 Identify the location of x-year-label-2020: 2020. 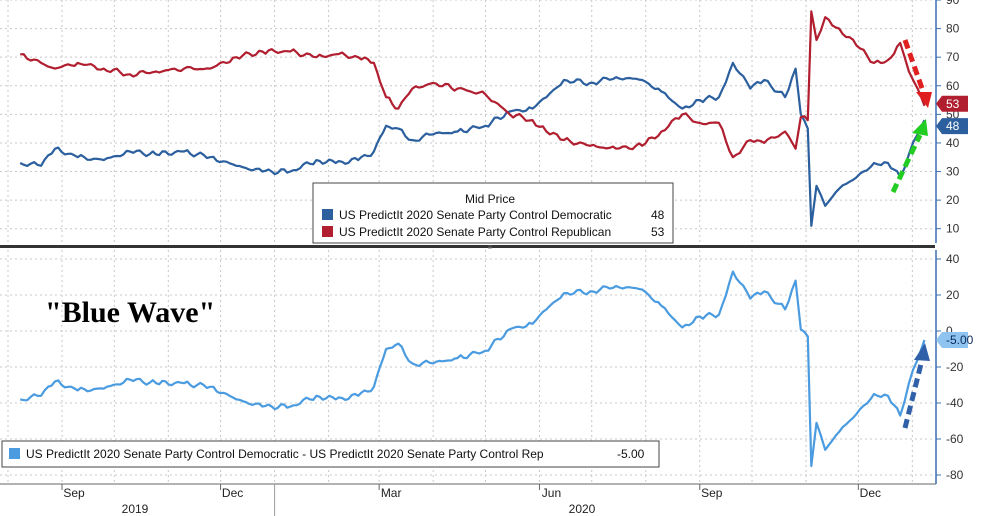
(582, 509).